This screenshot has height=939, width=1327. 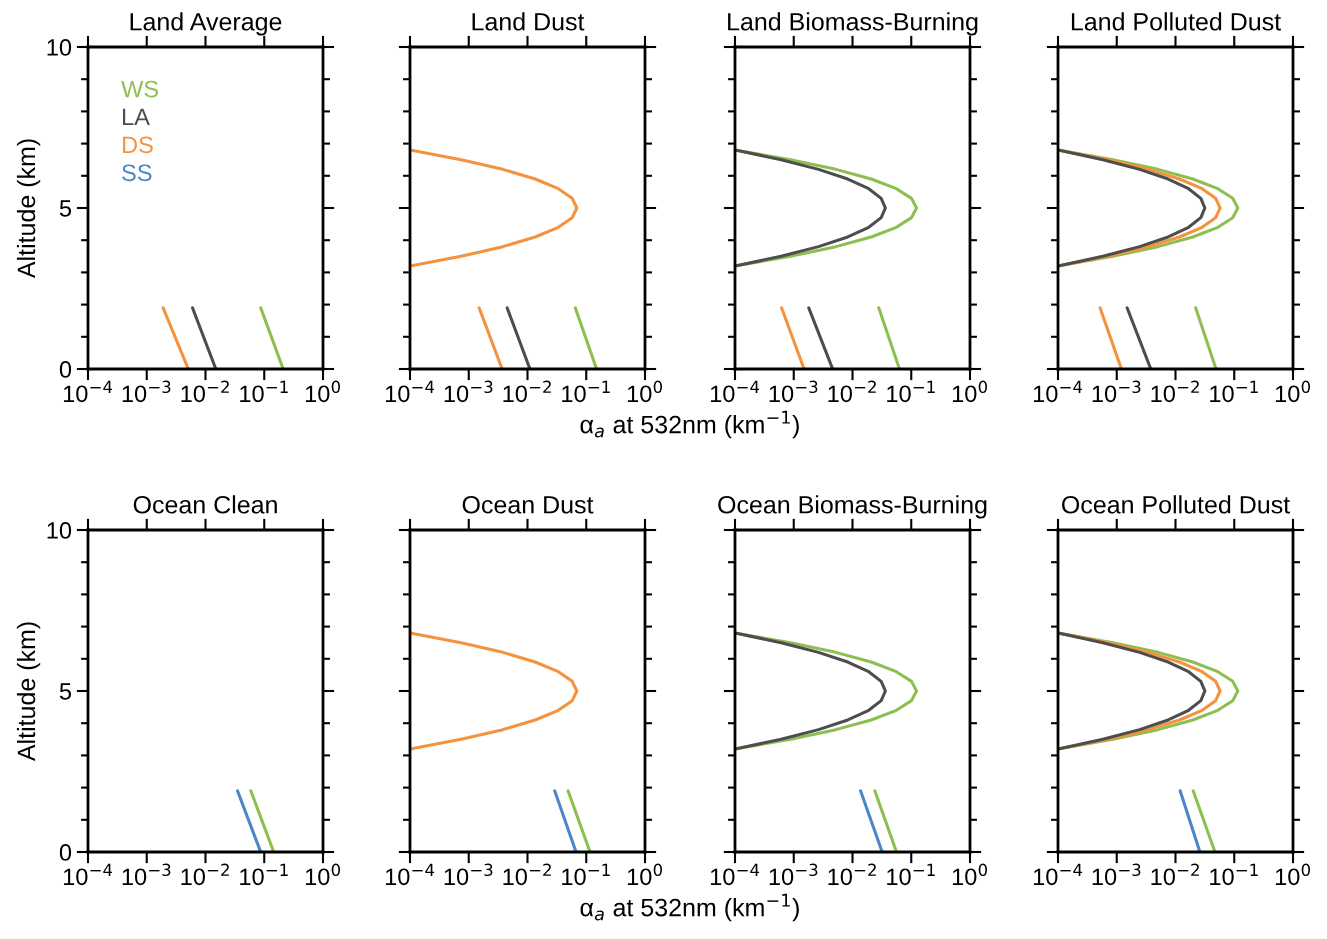 I want to click on chart-title: Land Biomass-Burning, so click(x=853, y=24).